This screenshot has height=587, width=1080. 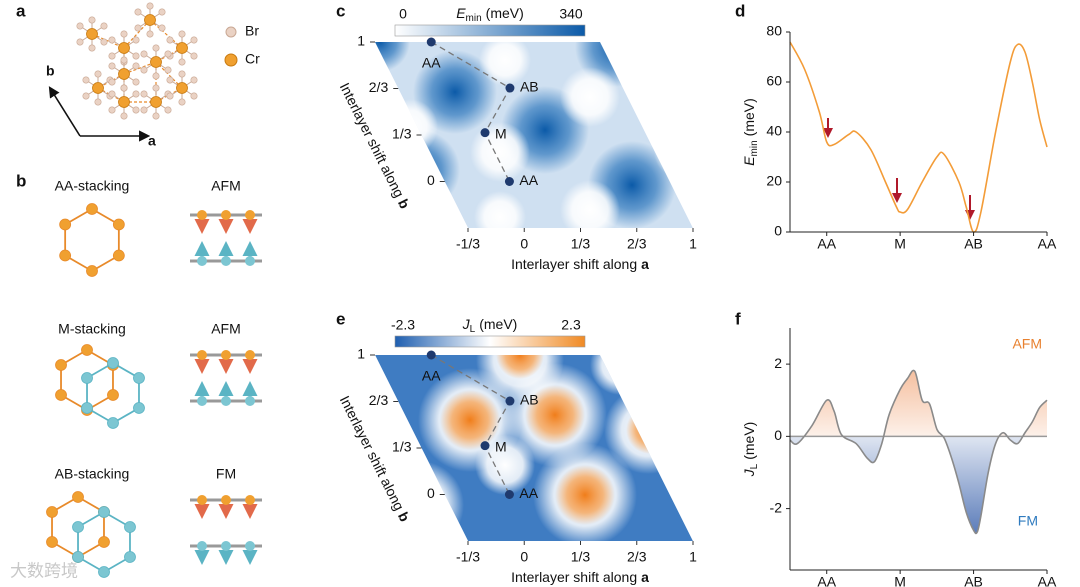 What do you see at coordinates (574, 577) in the screenshot?
I see `label: Interlayer shift along` at bounding box center [574, 577].